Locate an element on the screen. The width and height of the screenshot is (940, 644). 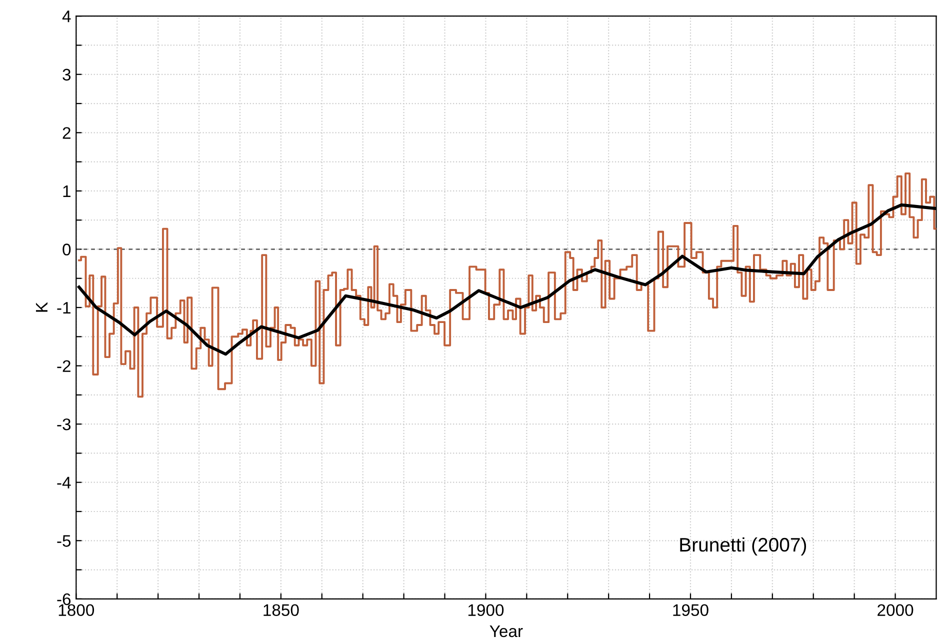
x-tick-label: 1900 is located at coordinates (486, 610).